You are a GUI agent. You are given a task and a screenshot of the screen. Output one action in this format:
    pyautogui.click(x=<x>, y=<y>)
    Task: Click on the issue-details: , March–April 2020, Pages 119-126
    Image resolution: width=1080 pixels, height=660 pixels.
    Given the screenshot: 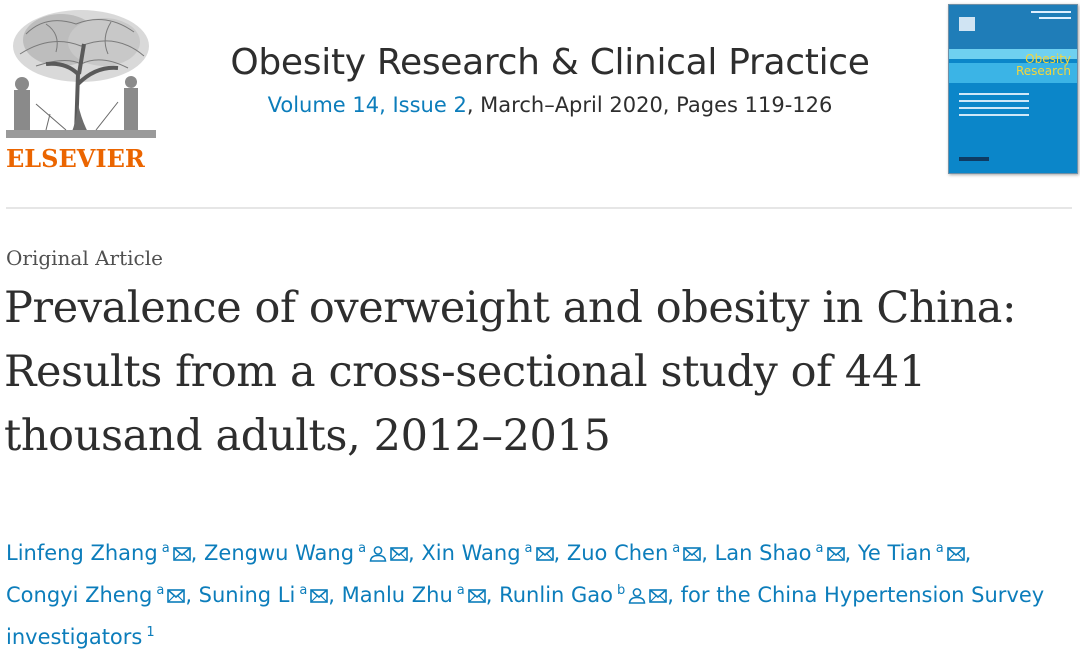 What is the action you would take?
    pyautogui.click(x=649, y=105)
    